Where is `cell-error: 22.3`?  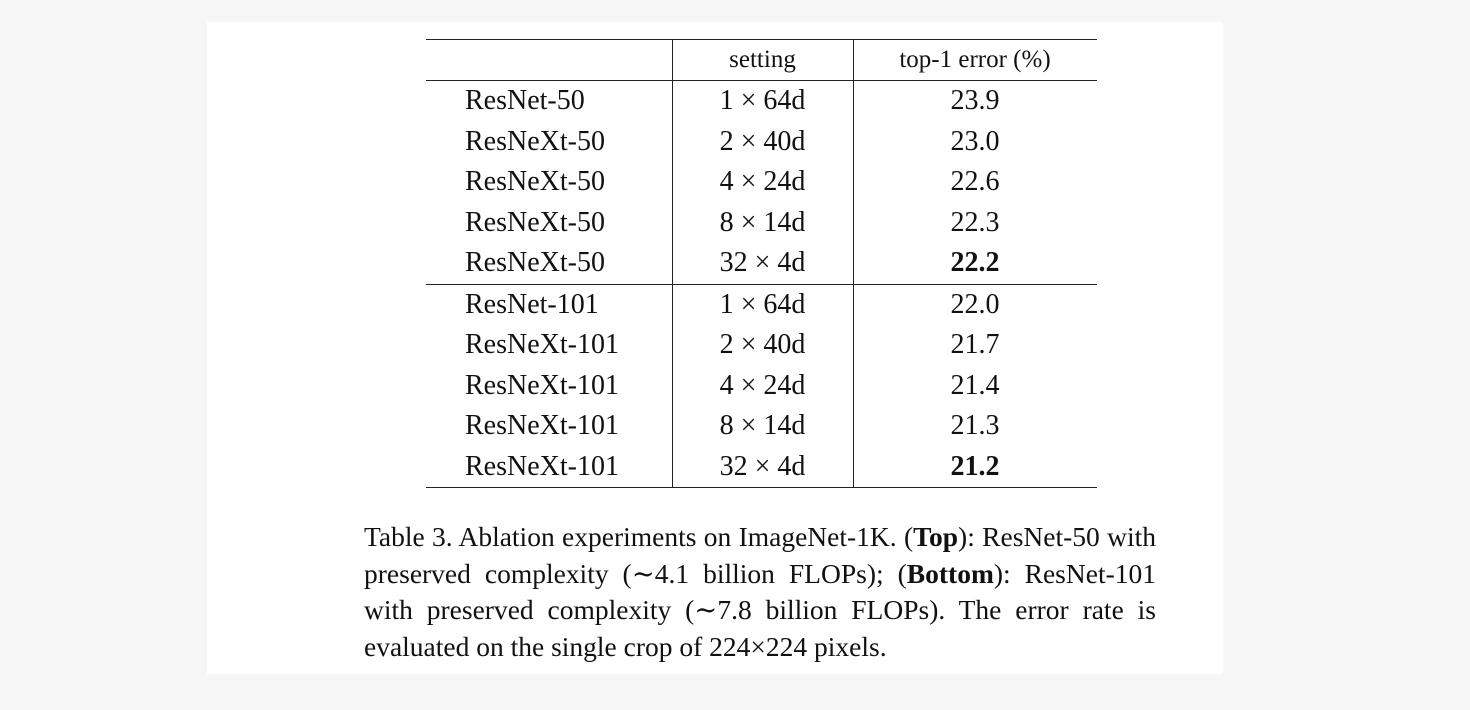
cell-error: 22.3 is located at coordinates (974, 222).